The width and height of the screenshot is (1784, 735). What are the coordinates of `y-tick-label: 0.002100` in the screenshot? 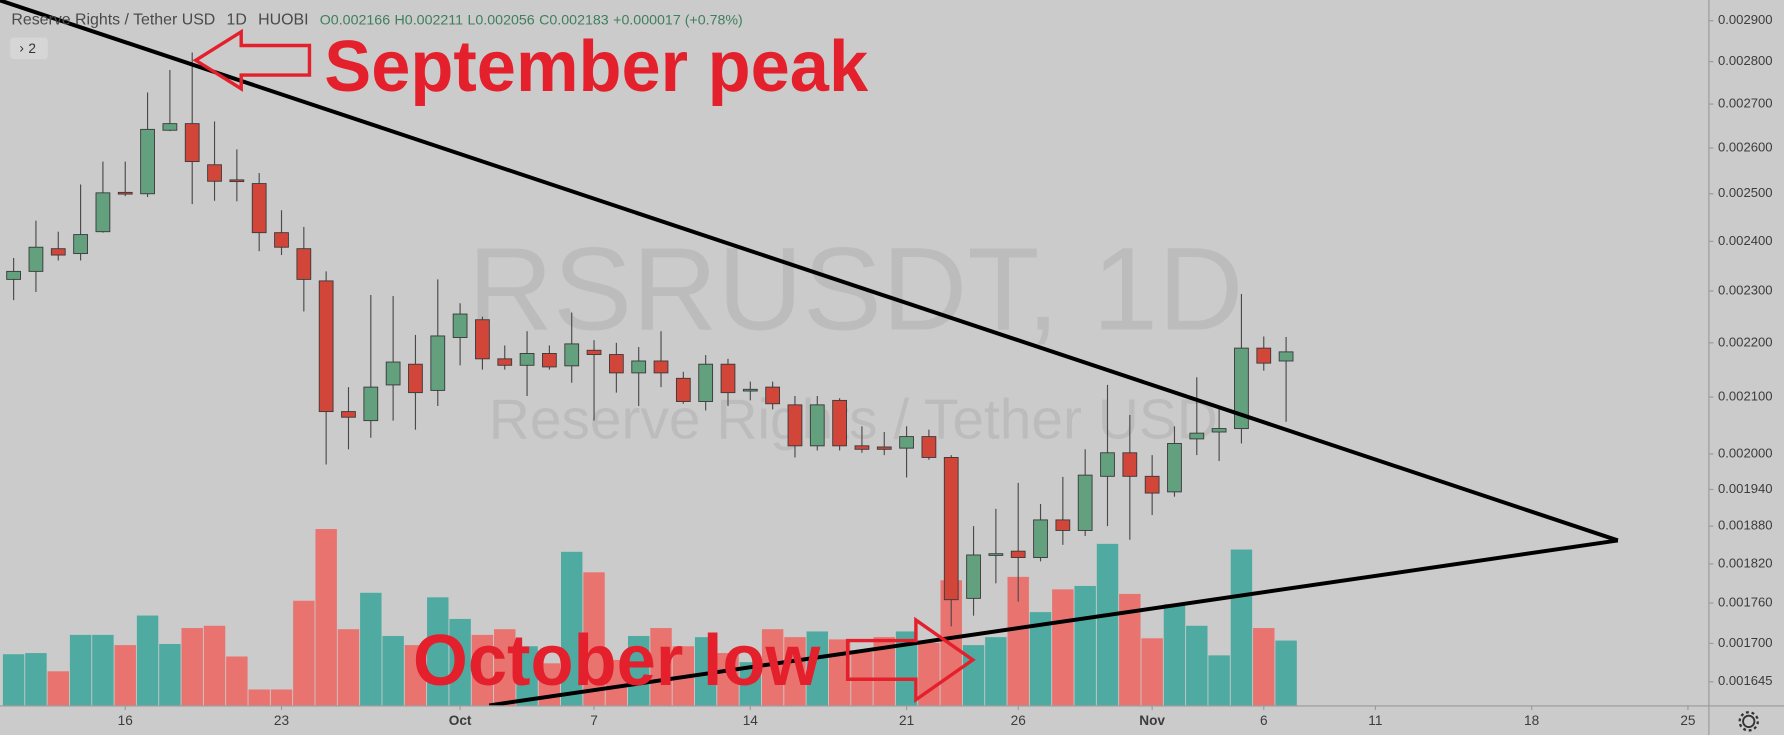 It's located at (1745, 396).